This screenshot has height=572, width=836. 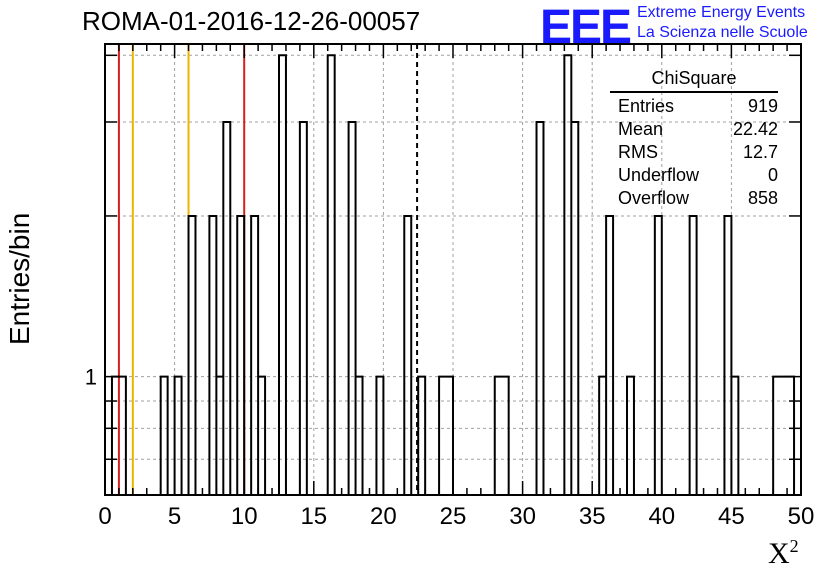 What do you see at coordinates (698, 198) in the screenshot?
I see `stats-row-overflow: Overflow 858` at bounding box center [698, 198].